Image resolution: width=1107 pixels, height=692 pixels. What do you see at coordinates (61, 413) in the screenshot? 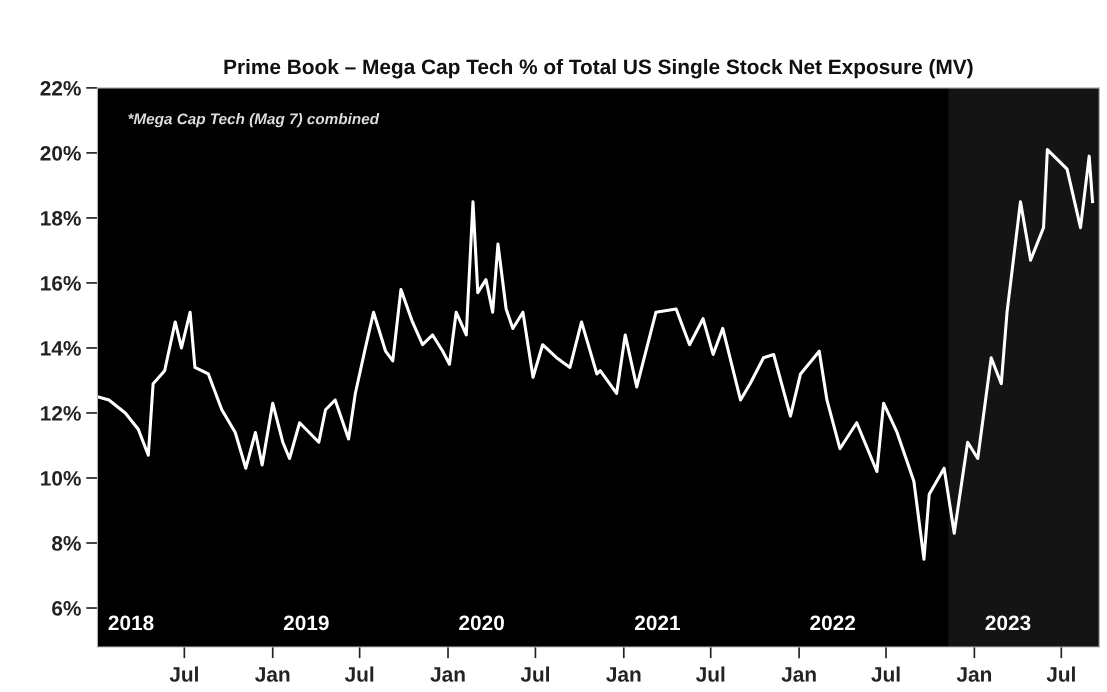
I see `y-tick-label: 12%` at bounding box center [61, 413].